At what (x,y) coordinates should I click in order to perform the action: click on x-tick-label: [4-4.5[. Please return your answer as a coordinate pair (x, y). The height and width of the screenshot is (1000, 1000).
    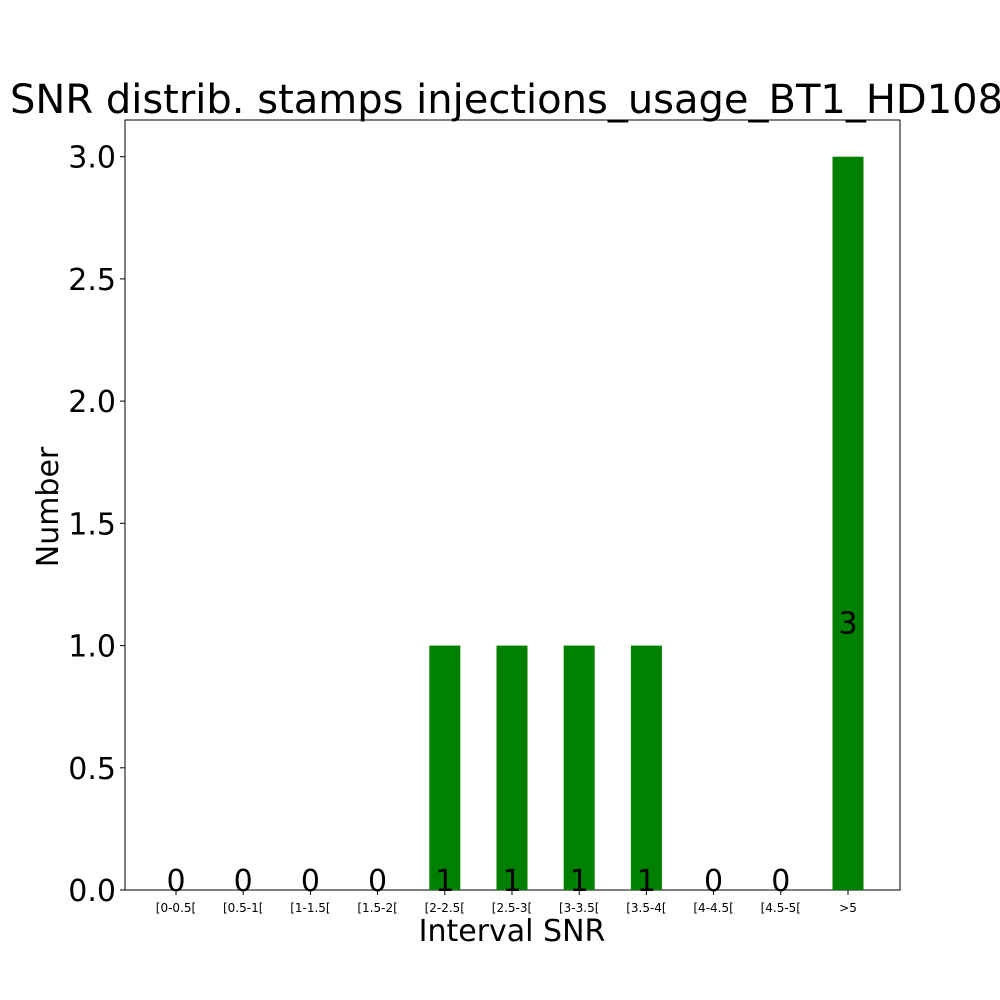
    Looking at the image, I should click on (713, 908).